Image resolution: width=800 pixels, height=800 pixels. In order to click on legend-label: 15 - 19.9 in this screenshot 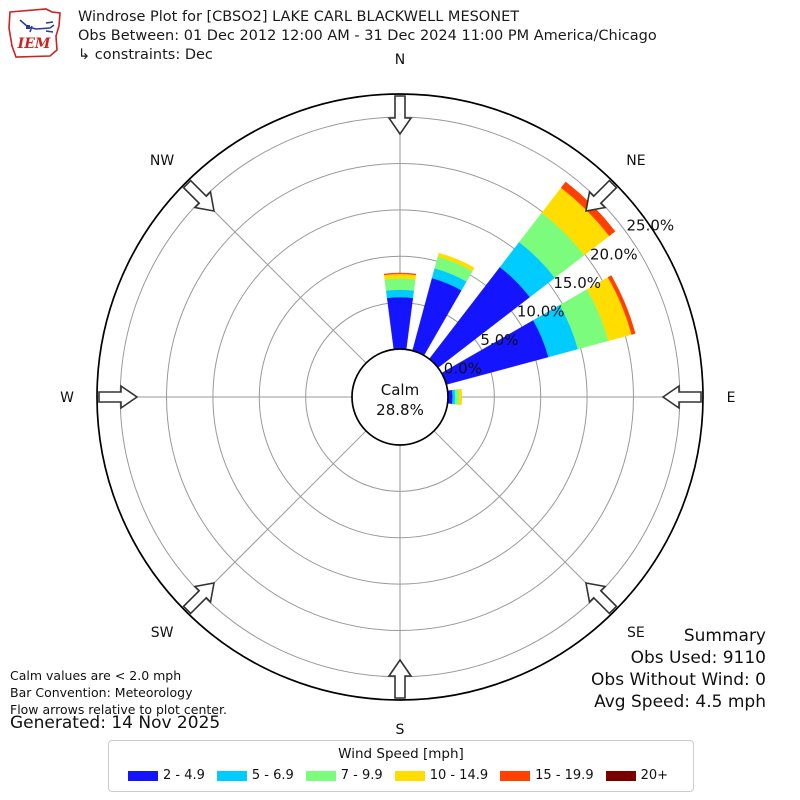, I will do `click(564, 775)`.